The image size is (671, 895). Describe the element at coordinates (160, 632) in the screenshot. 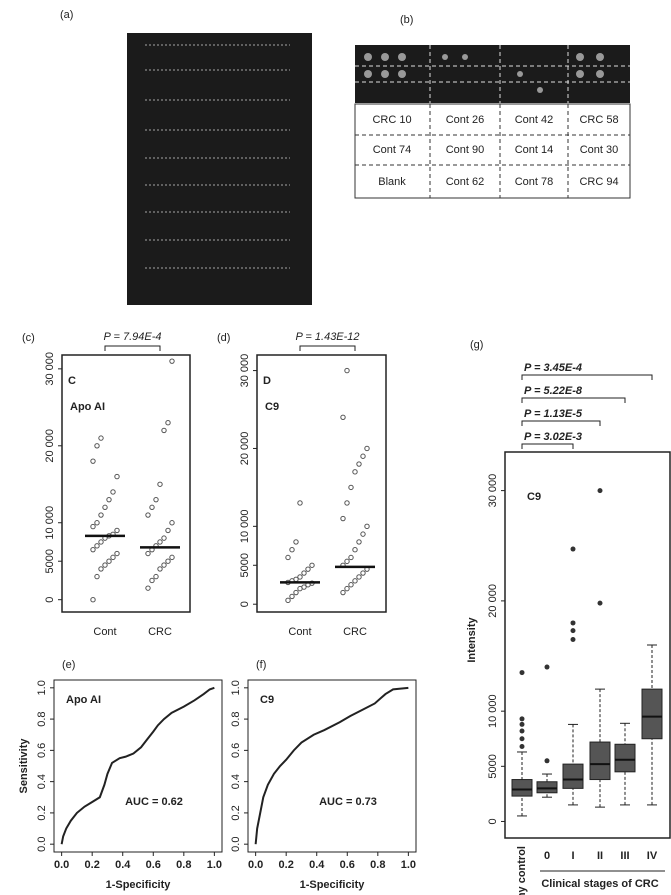

I see `x-tick-label: CRC` at that location.